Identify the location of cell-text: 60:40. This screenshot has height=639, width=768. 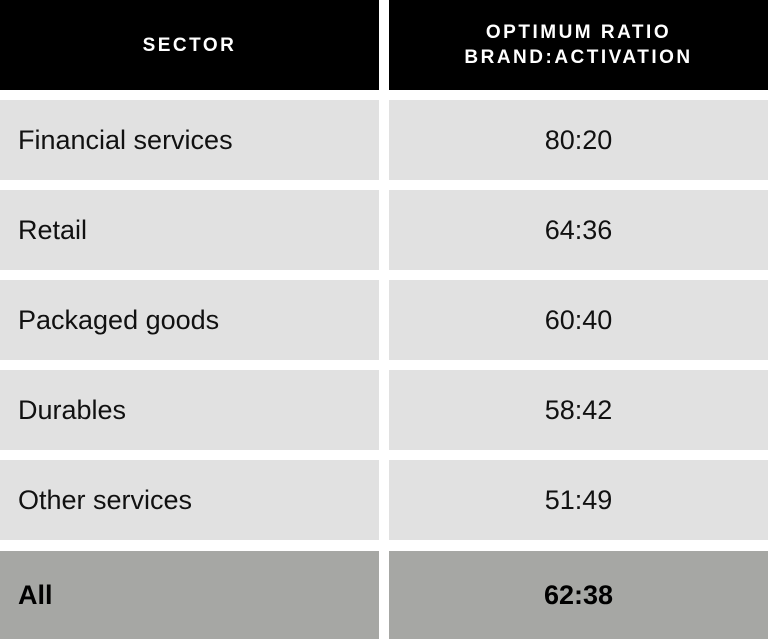
(578, 319).